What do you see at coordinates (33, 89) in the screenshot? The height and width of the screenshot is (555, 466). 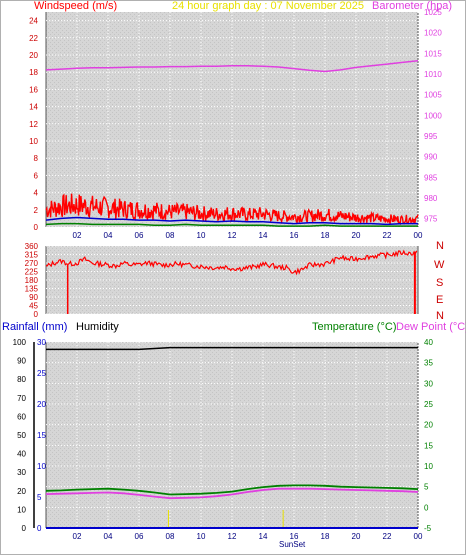 I see `windspeed-tick-label: 16` at bounding box center [33, 89].